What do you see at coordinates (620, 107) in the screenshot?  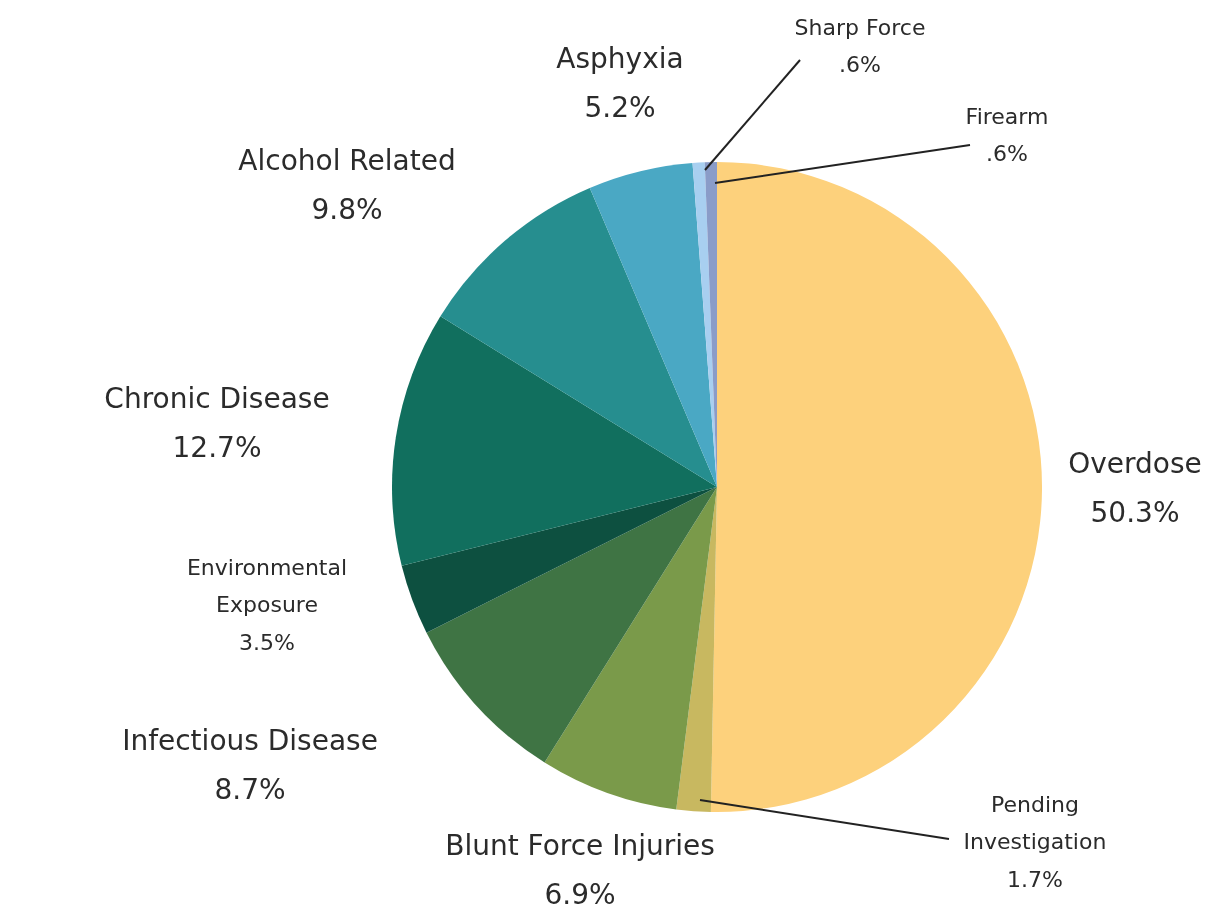 I see `data-label: 5.2%` at bounding box center [620, 107].